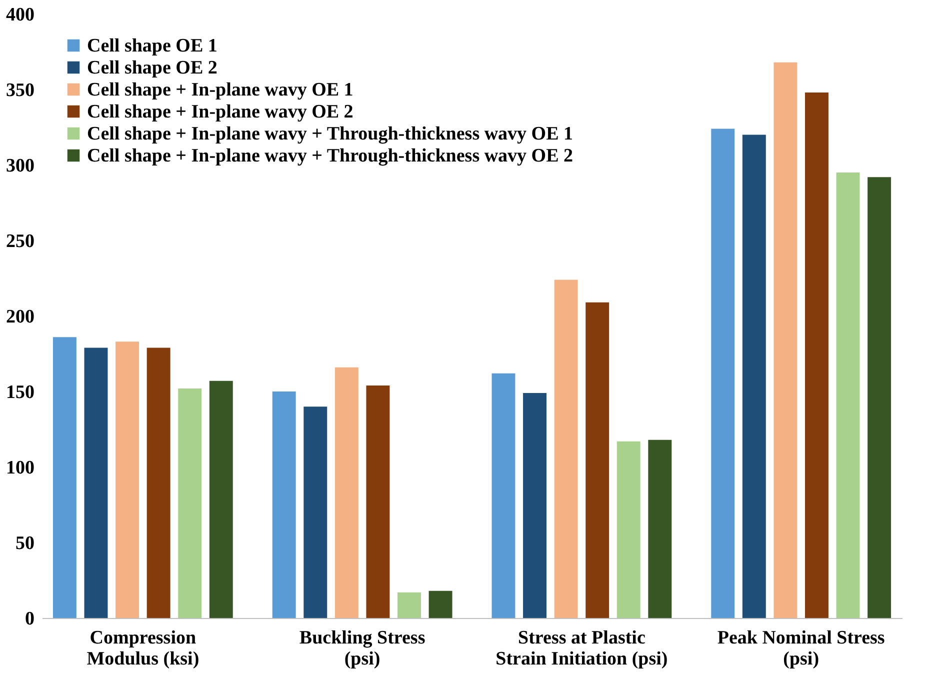  What do you see at coordinates (143, 649) in the screenshot?
I see `x-tick-label: Compression Modulus (ksi)` at bounding box center [143, 649].